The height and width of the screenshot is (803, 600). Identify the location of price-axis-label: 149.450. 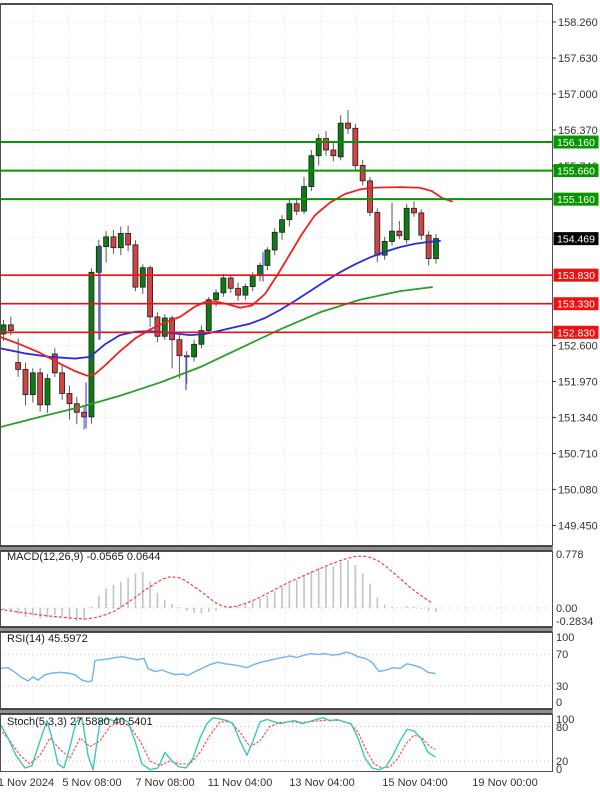
(578, 526).